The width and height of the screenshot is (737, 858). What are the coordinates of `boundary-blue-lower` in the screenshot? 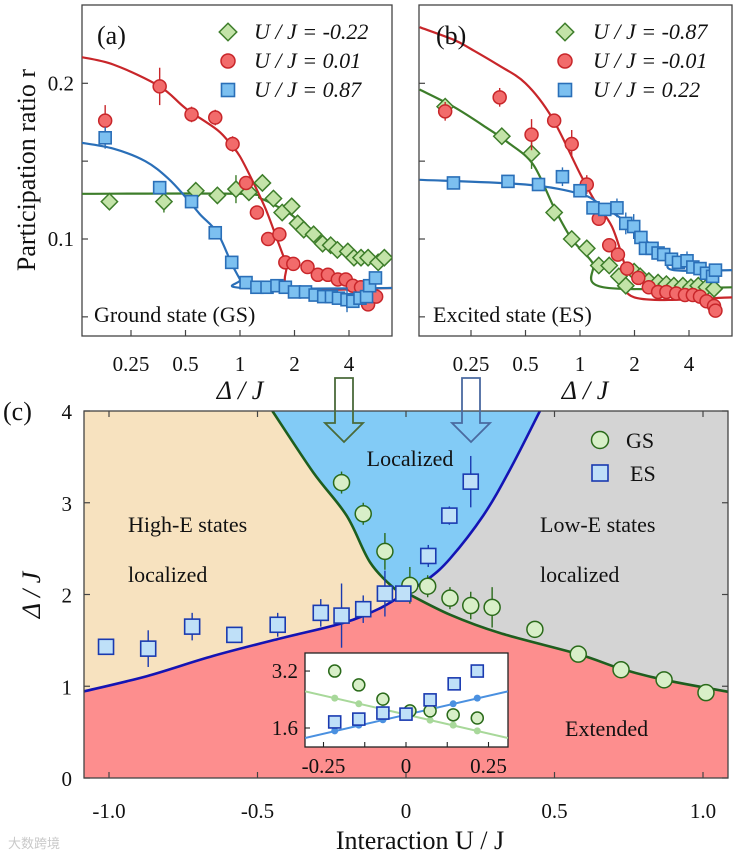 It's located at (245, 642).